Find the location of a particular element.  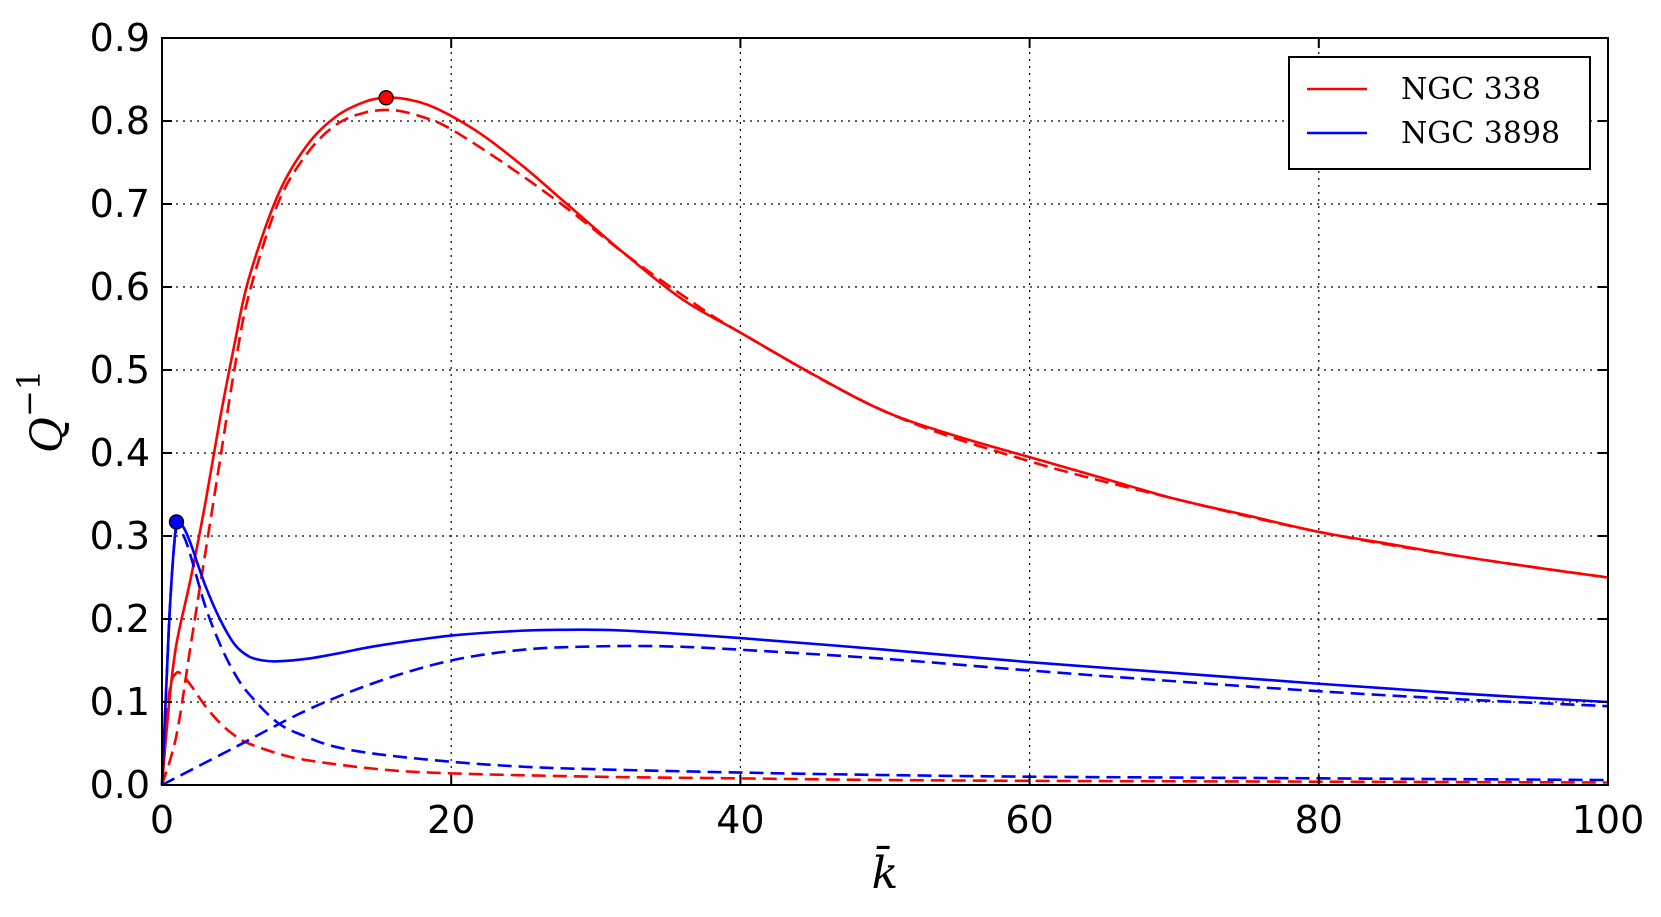

legend-box is located at coordinates (1439, 113).